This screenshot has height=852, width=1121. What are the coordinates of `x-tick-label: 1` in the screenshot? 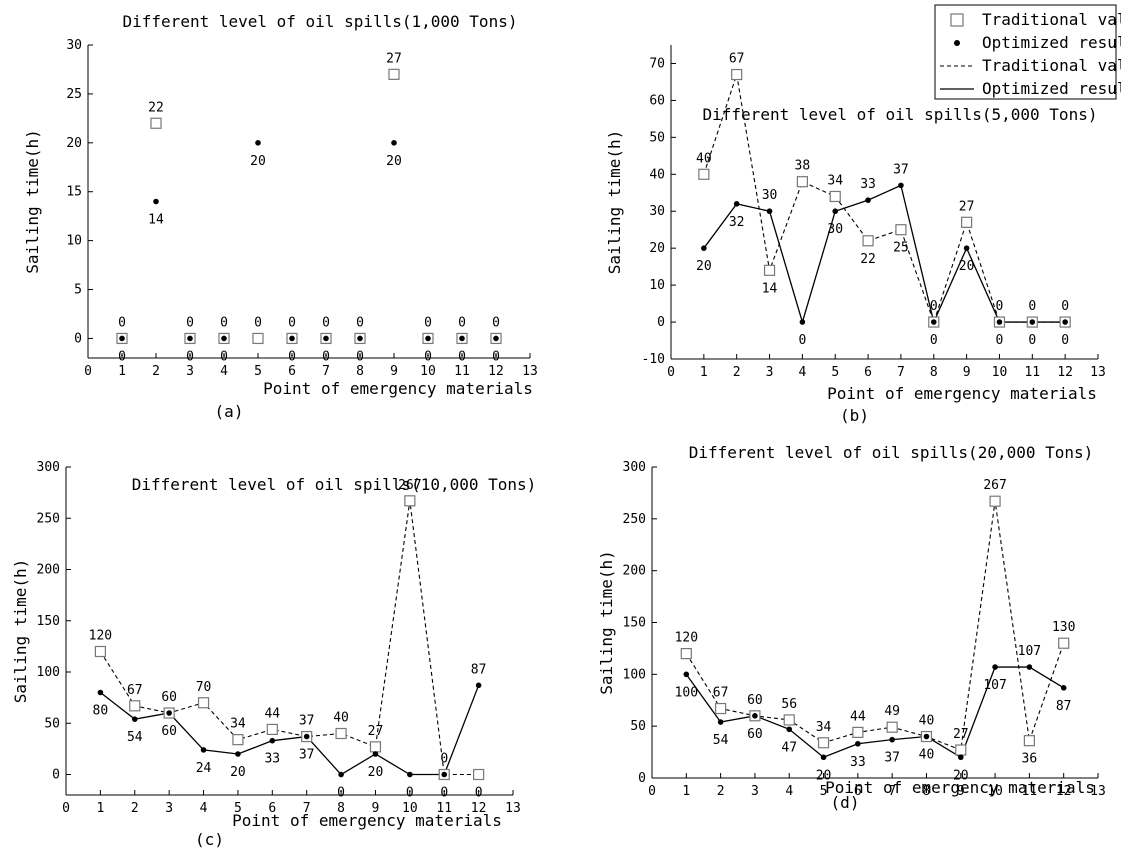 It's located at (704, 372).